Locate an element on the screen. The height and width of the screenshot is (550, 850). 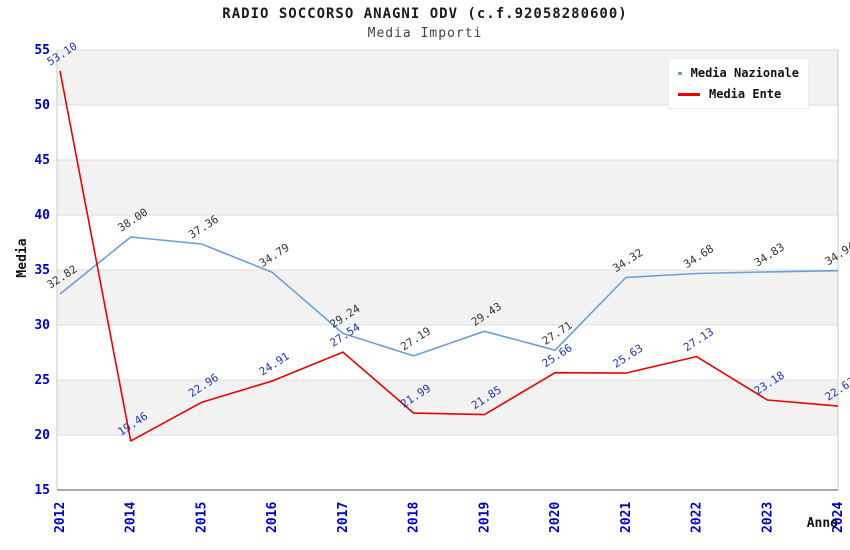
x-tick-label: 2022 is located at coordinates (697, 517).